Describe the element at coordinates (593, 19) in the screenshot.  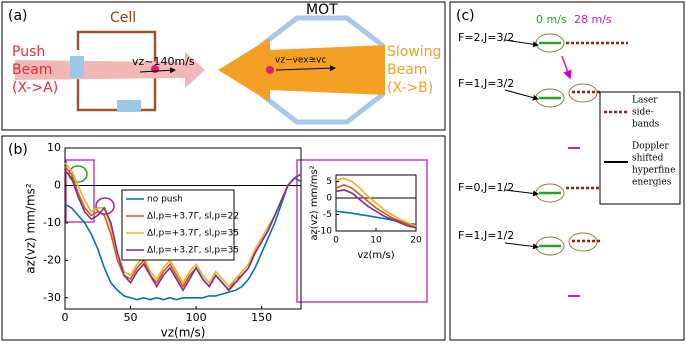
I see `speed-label: 28 m/s` at that location.